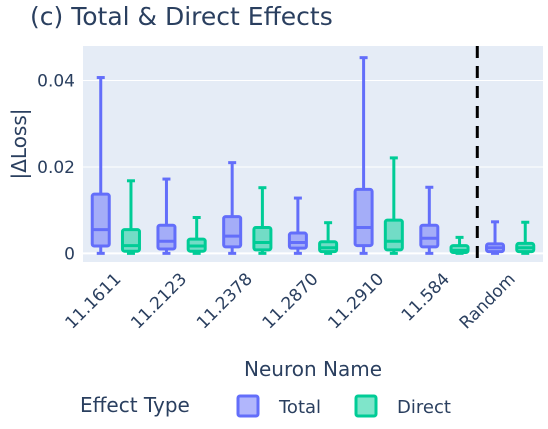 The image size is (548, 429). I want to click on x-tick-label: 11.2378, so click(225, 301).